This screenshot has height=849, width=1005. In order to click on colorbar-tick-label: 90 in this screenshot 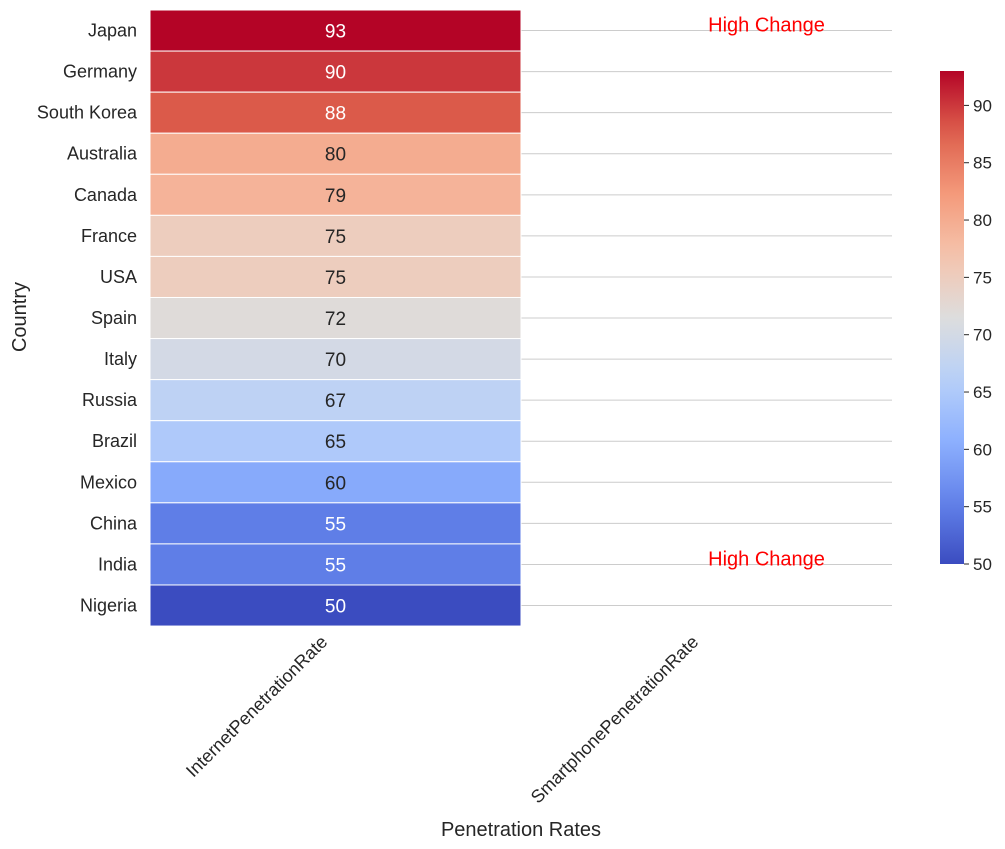, I will do `click(982, 105)`.